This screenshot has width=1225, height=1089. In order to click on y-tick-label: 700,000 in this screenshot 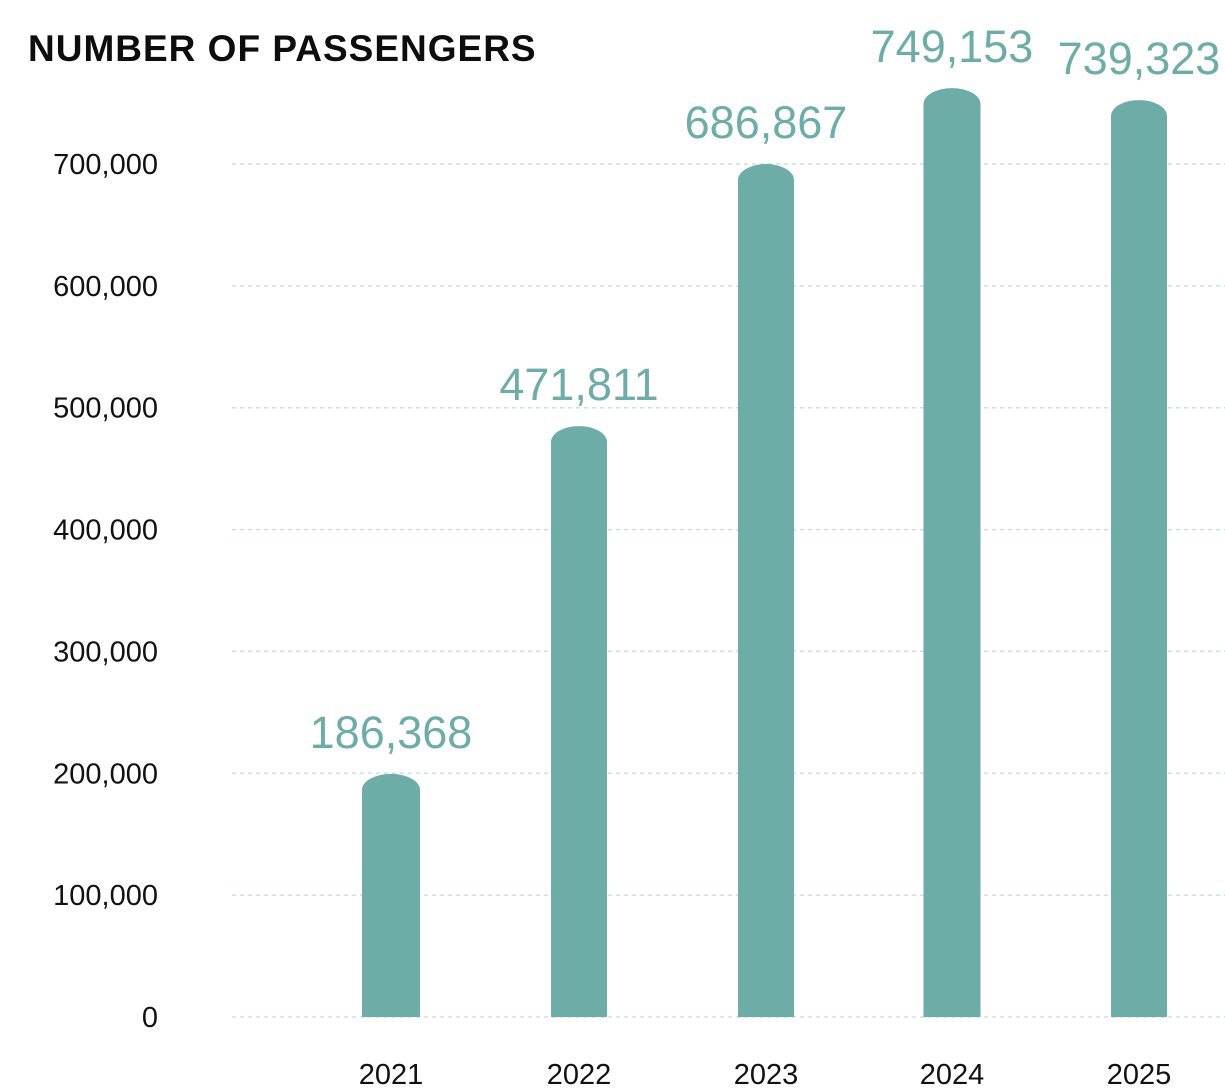, I will do `click(105, 165)`.